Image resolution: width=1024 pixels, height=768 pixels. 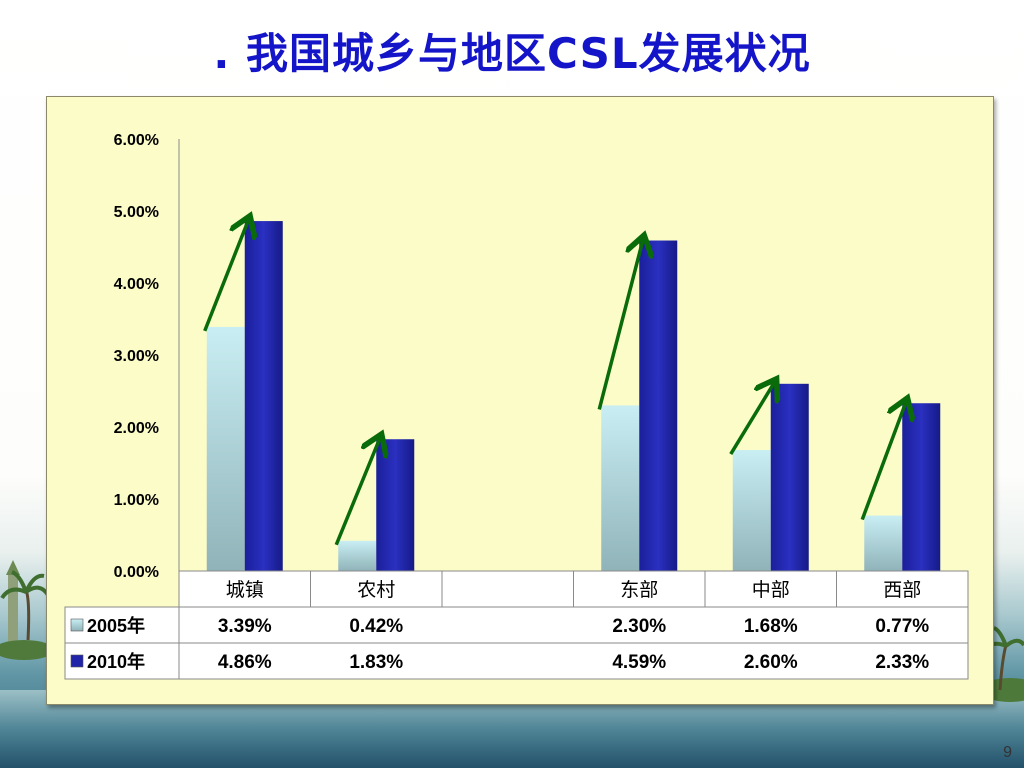 What do you see at coordinates (136, 572) in the screenshot?
I see `y-tick-label: 0.00%` at bounding box center [136, 572].